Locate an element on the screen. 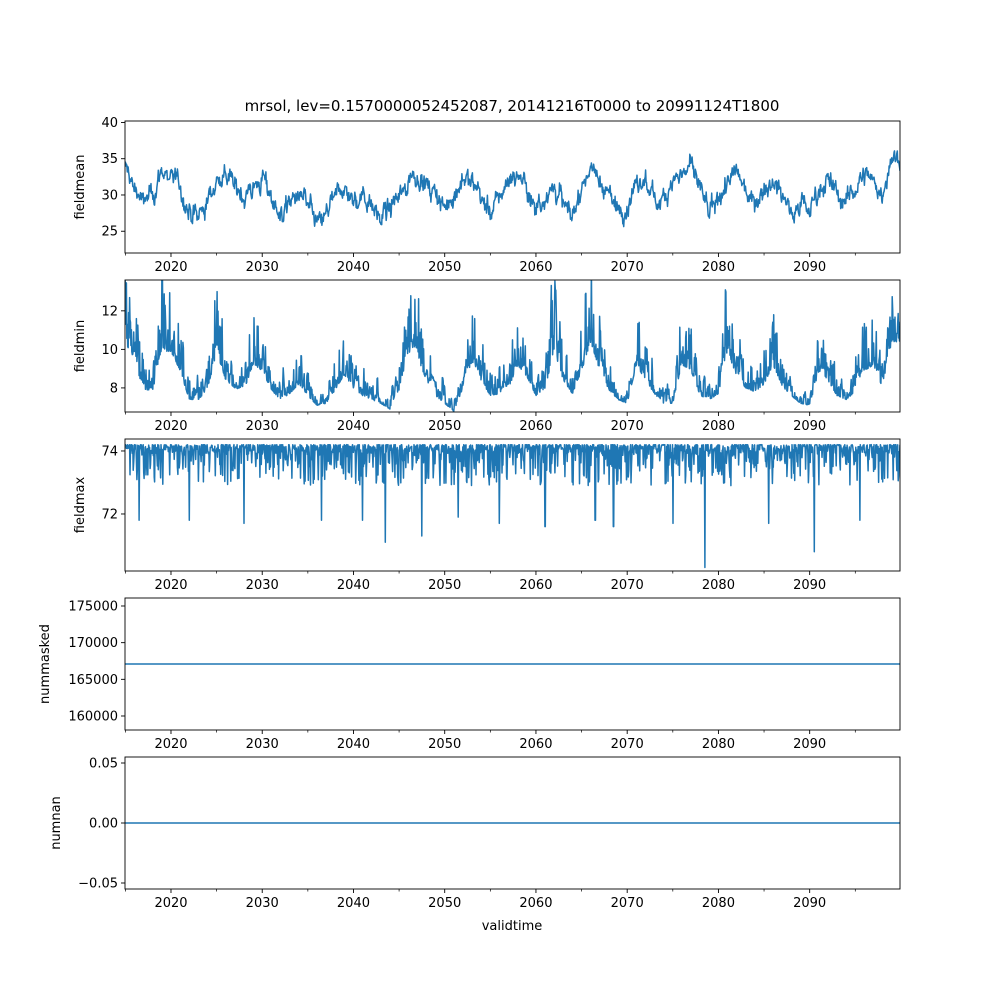 Image resolution: width=1000 pixels, height=1000 pixels. fieldmin-axes-frame is located at coordinates (512, 346).